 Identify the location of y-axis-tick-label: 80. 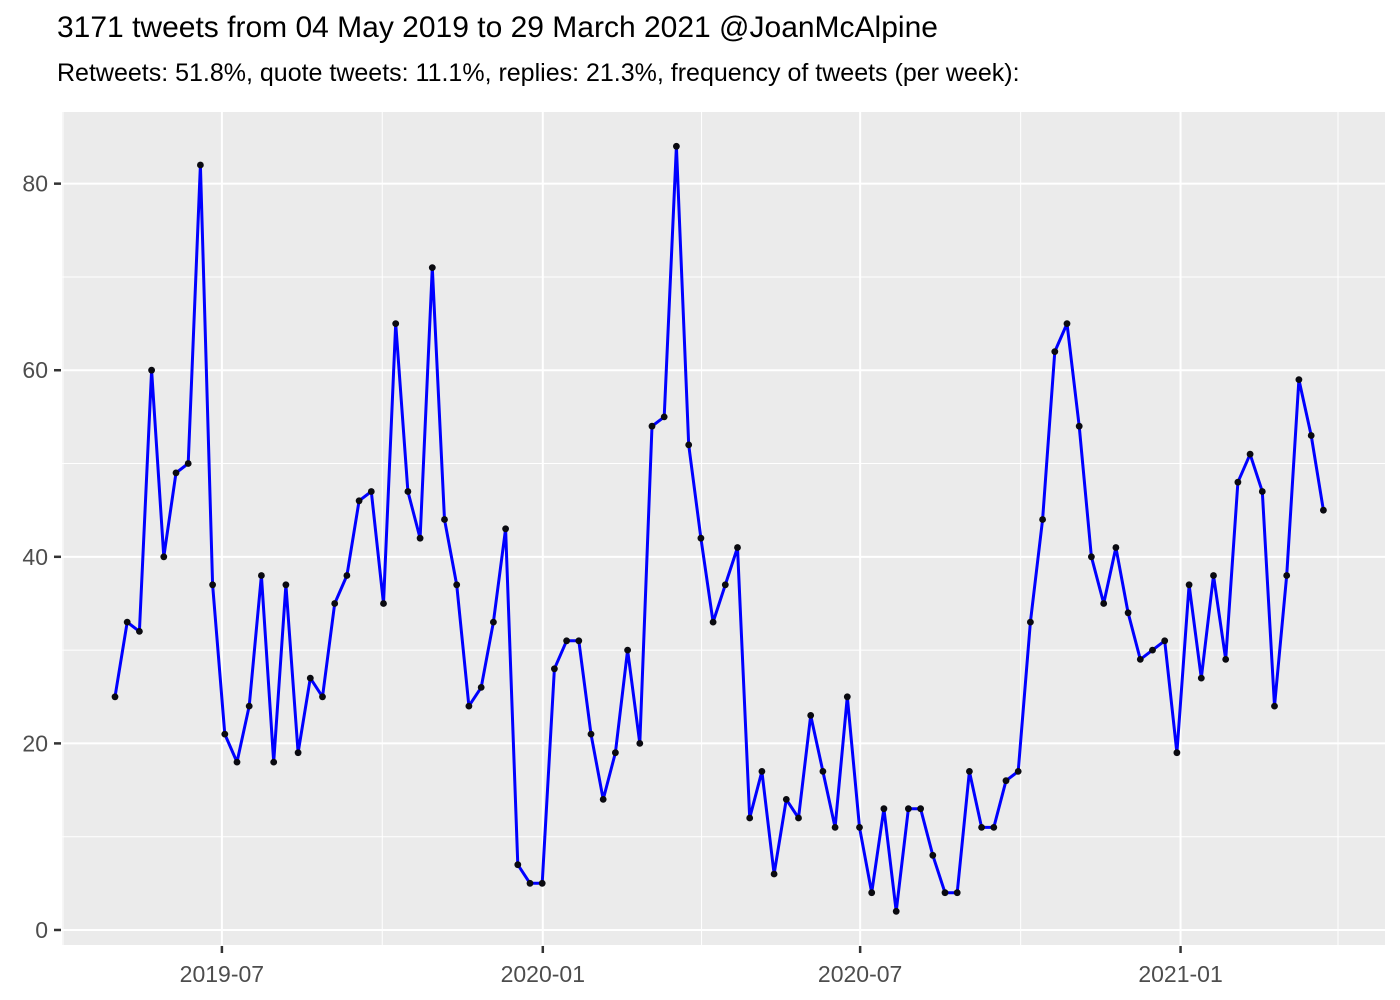
(35, 184).